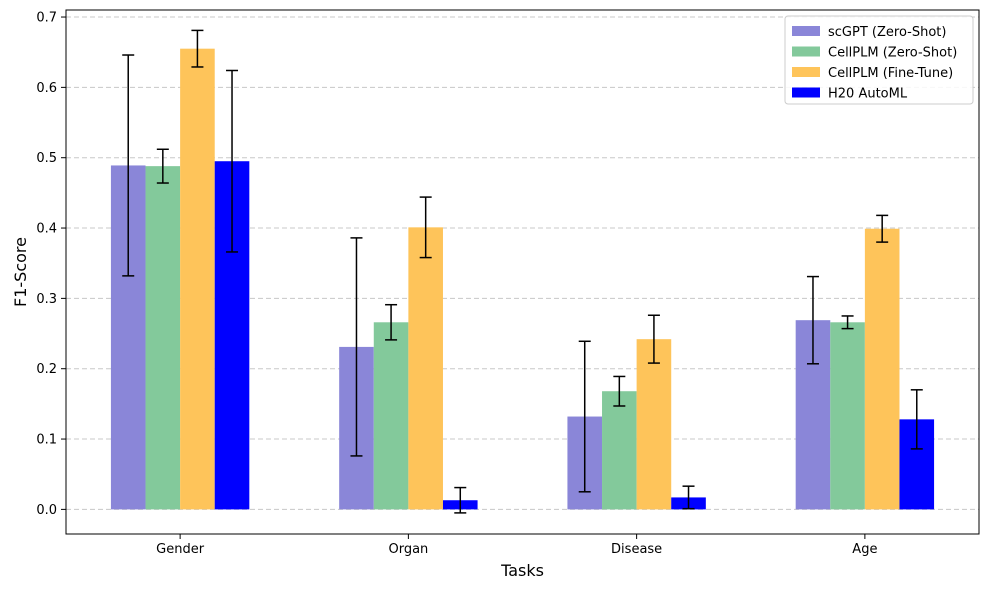 This screenshot has width=989, height=590. What do you see at coordinates (890, 73) in the screenshot?
I see `legend-label: CellPLM (Fine-Tune)` at bounding box center [890, 73].